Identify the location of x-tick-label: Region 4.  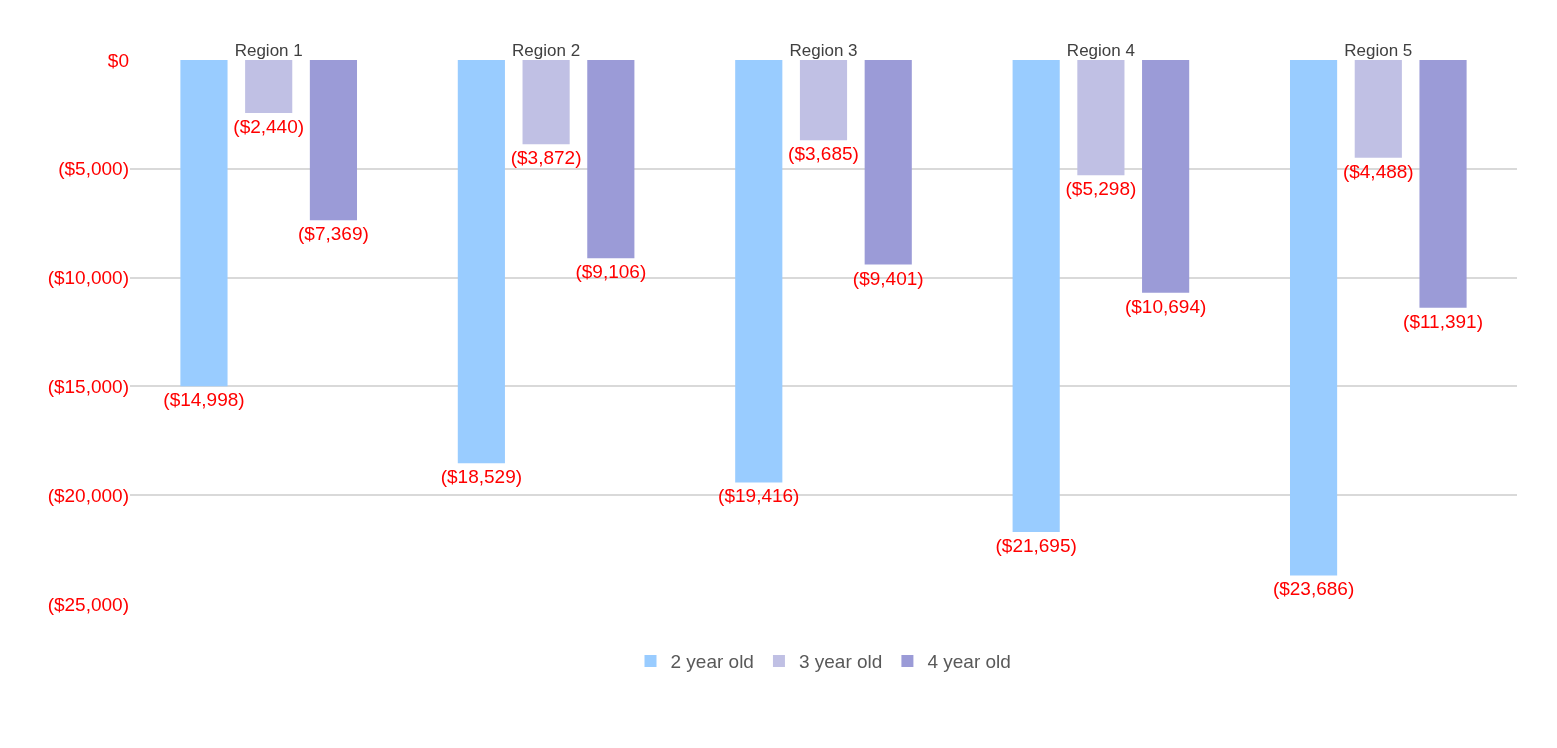
(1100, 50).